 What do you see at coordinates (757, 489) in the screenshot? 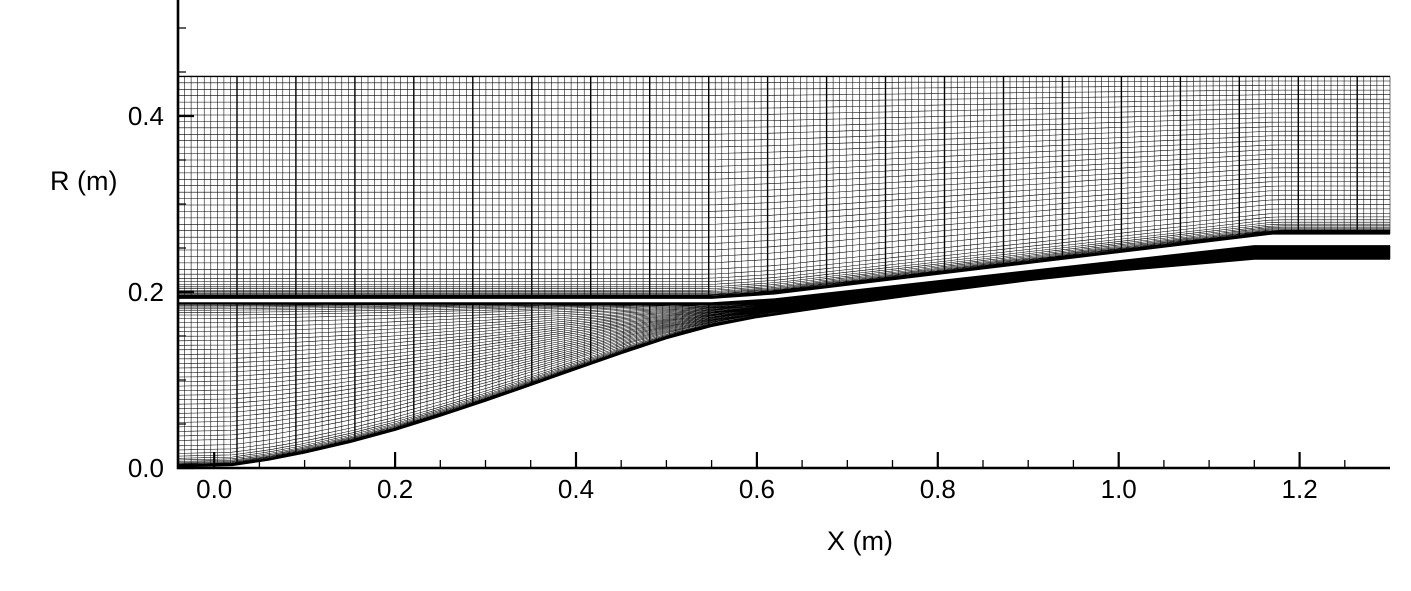
I see `x-tick-label: 0.6` at bounding box center [757, 489].